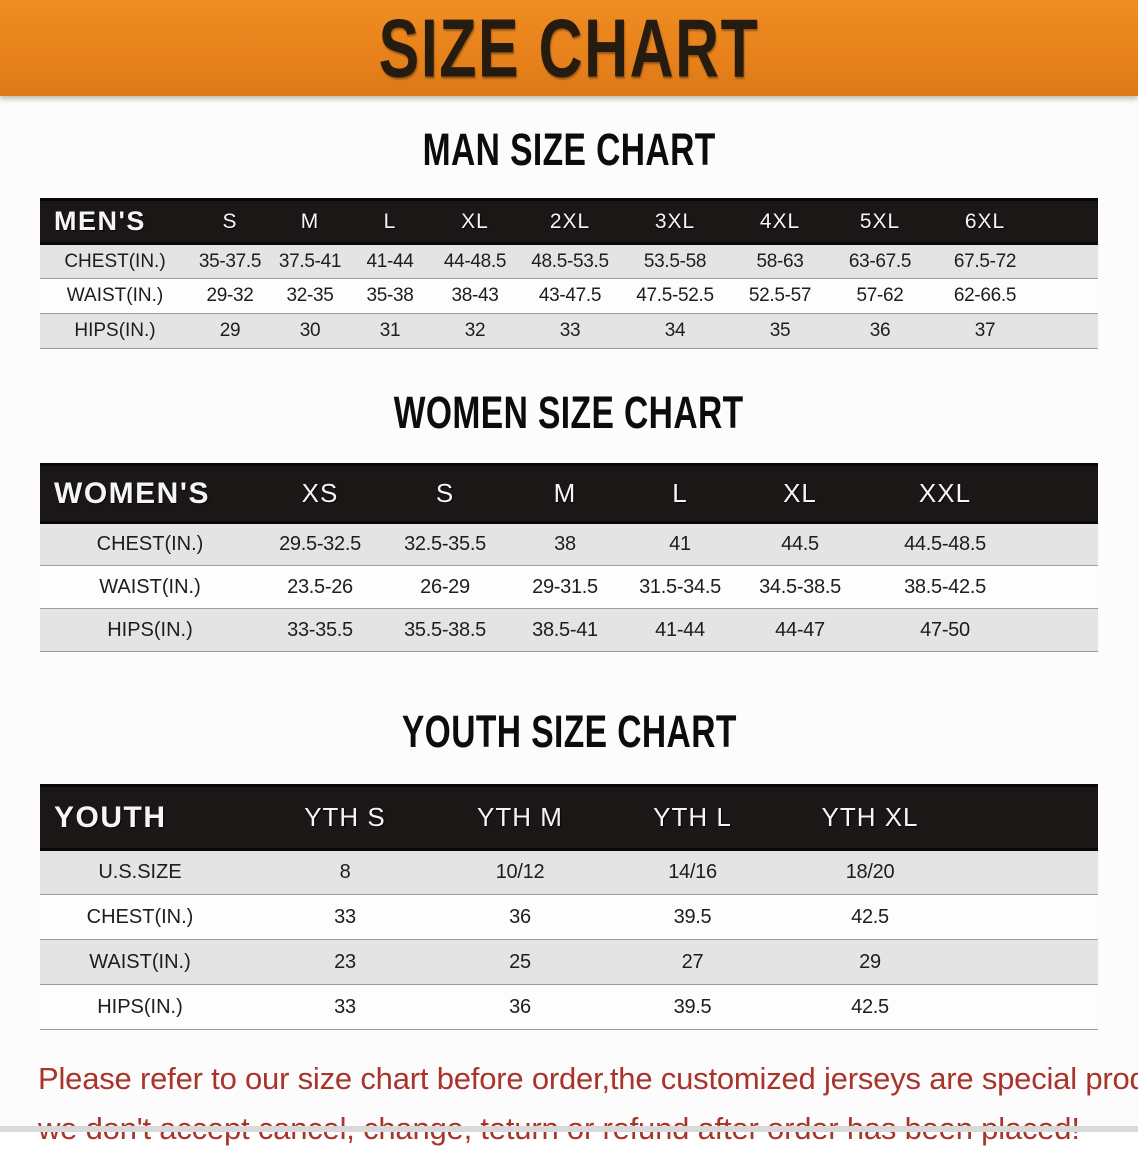 The width and height of the screenshot is (1138, 1154). Describe the element at coordinates (565, 587) in the screenshot. I see `measurement-value: 29-31.5` at that location.